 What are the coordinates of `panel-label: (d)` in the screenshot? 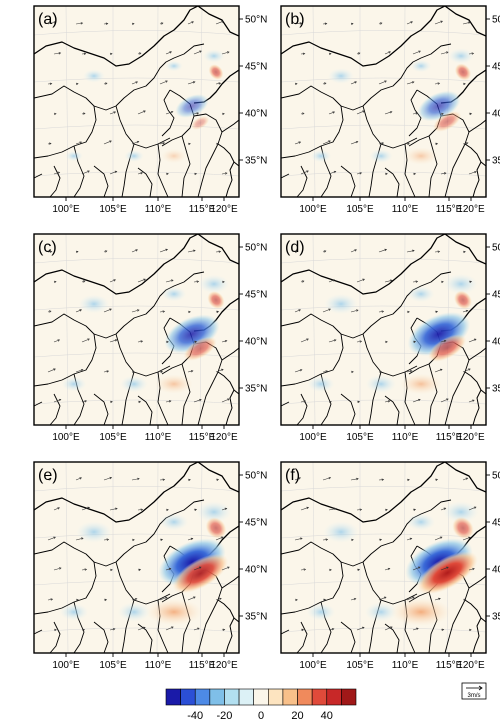 It's located at (295, 247).